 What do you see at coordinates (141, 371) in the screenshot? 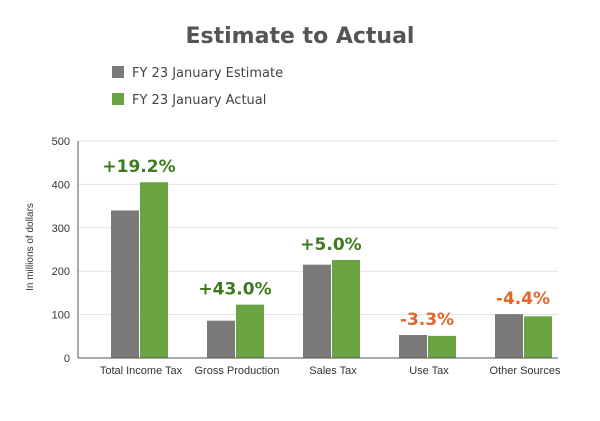
I see `x-tick-label-total-income-tax: Total Income Tax` at bounding box center [141, 371].